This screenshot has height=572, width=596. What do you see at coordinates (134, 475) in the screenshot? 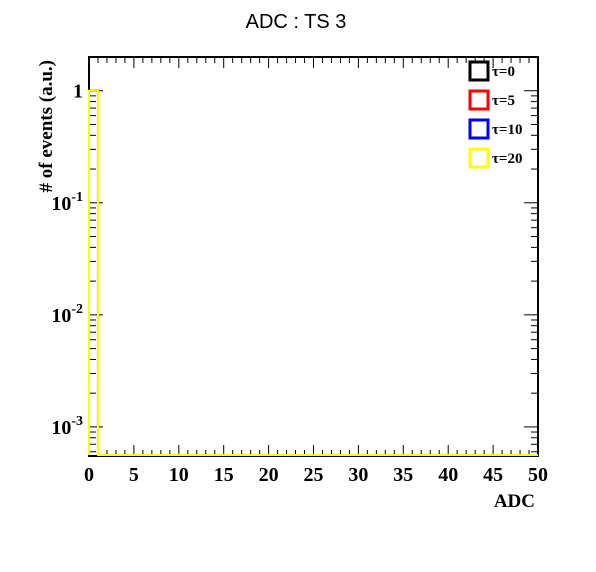
I see `x-tick-label: 5` at bounding box center [134, 475].